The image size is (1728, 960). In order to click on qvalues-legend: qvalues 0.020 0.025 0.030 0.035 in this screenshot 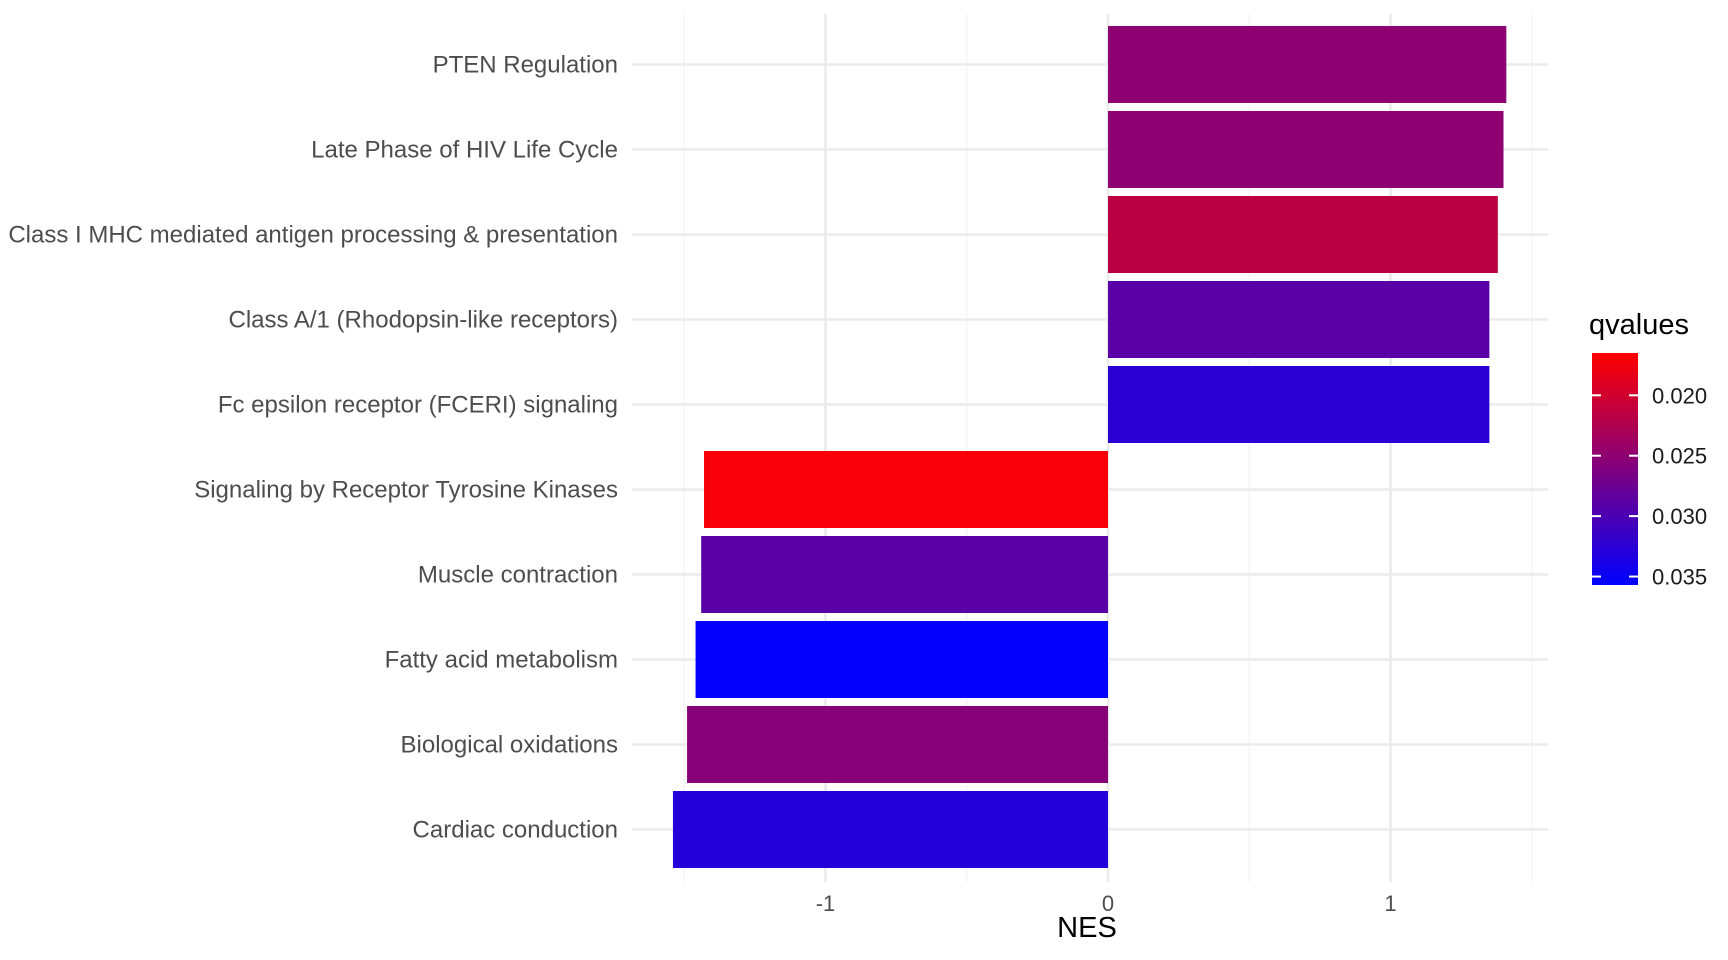, I will do `click(1648, 449)`.